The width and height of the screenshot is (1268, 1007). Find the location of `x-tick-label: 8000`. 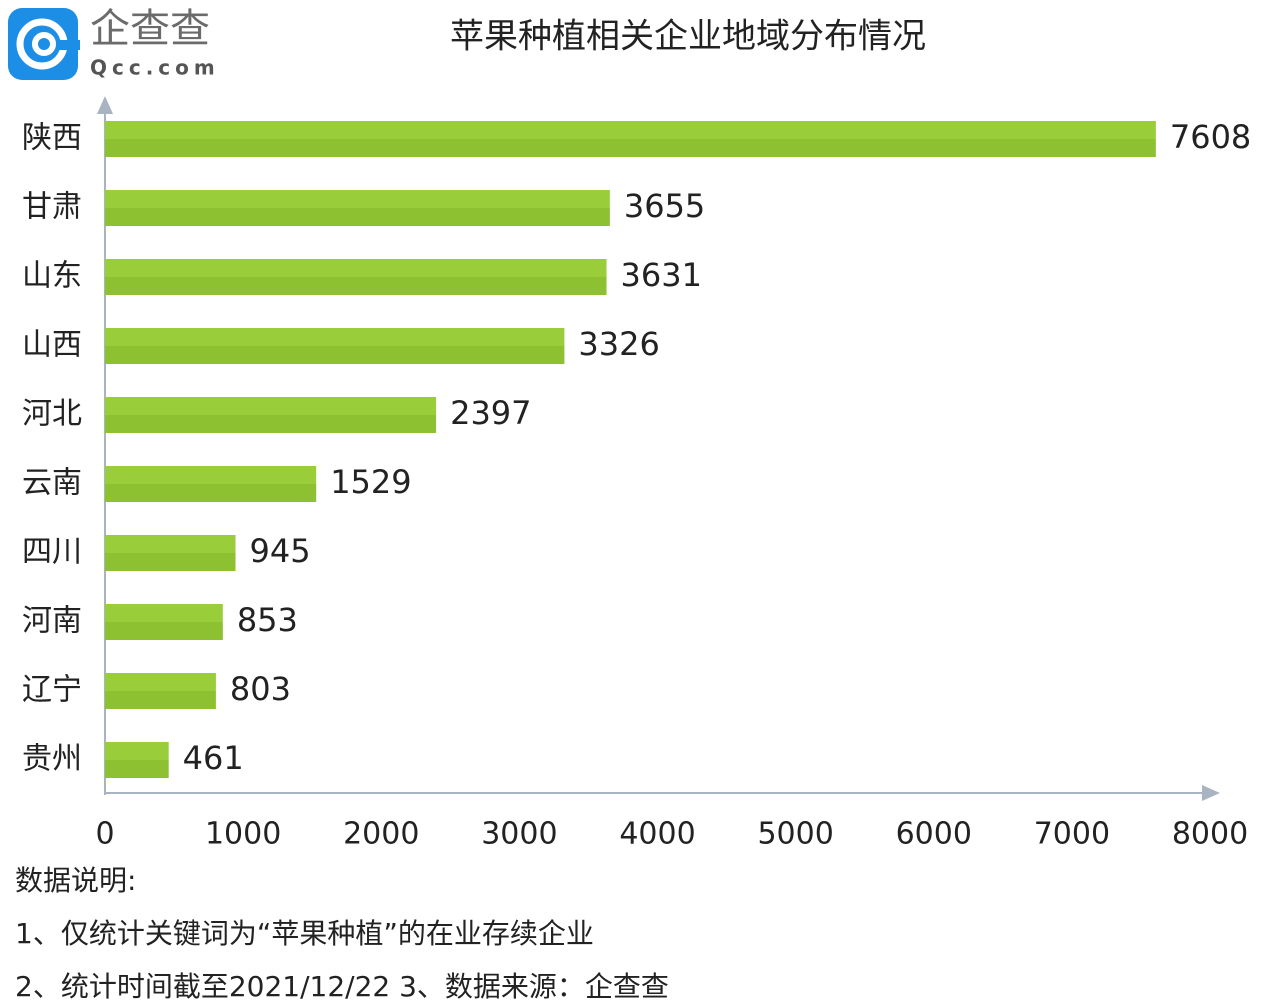

x-tick-label: 8000 is located at coordinates (1210, 834).